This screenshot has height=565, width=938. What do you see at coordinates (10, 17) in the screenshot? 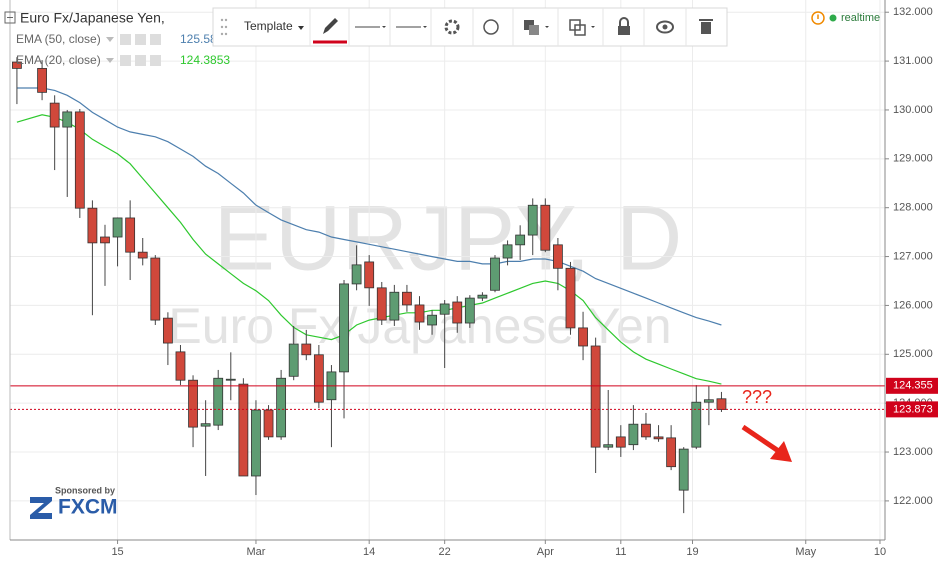
I see `collapse-box` at bounding box center [10, 17].